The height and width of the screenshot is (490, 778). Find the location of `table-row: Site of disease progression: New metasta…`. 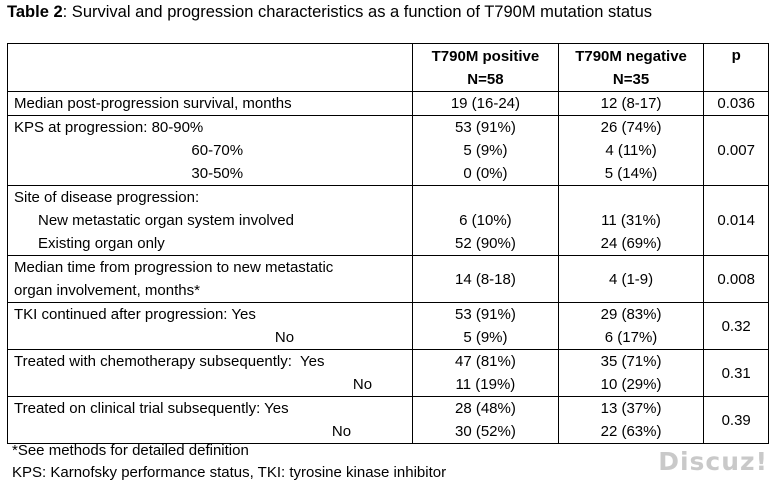

table-row: Site of disease progression: New metasta… is located at coordinates (387, 220).